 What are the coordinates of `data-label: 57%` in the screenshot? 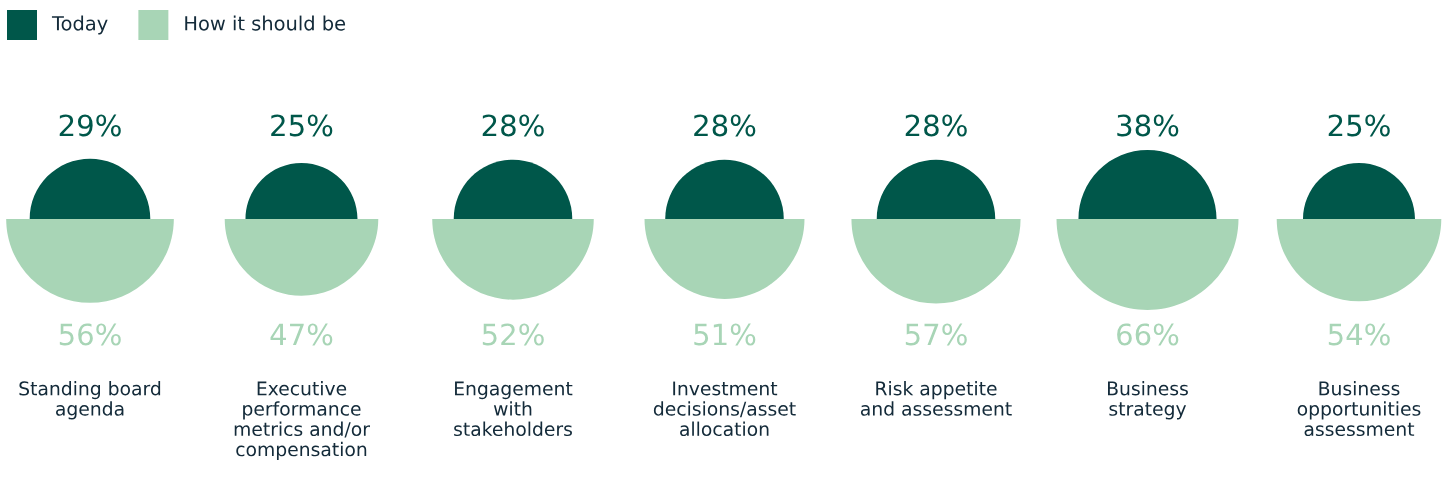 It's located at (936, 334).